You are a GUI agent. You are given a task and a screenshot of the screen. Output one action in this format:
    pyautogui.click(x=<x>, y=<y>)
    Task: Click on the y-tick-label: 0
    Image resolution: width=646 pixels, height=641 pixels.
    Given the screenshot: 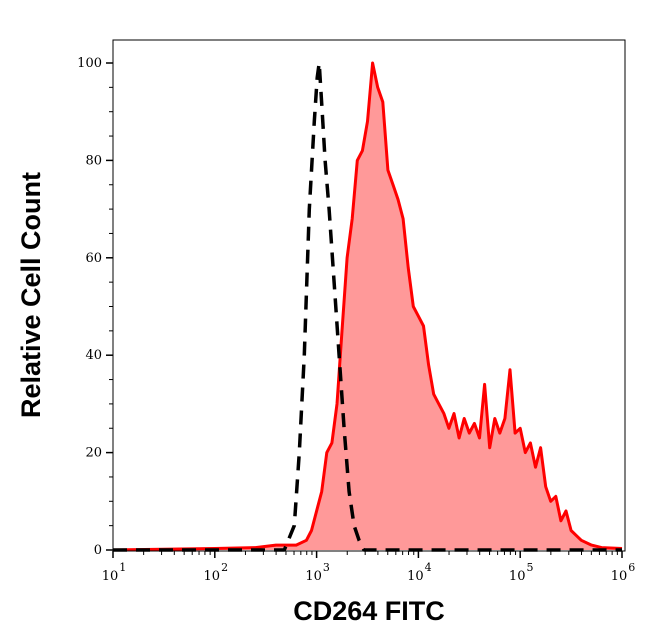 What is the action you would take?
    pyautogui.click(x=98, y=550)
    